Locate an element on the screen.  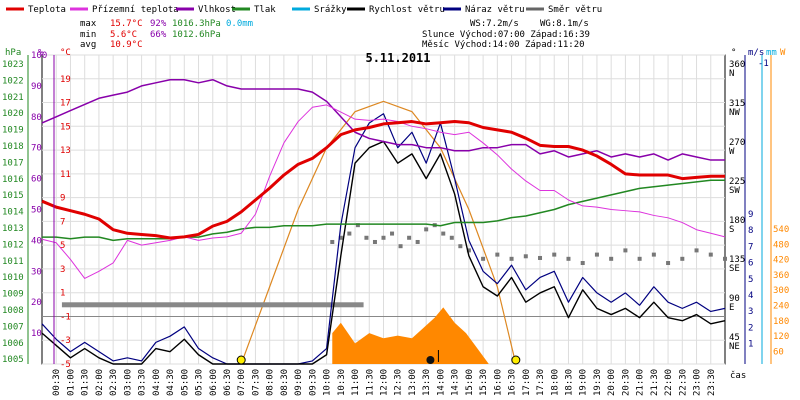
stat-max-label: max is located at coordinates (88, 24).